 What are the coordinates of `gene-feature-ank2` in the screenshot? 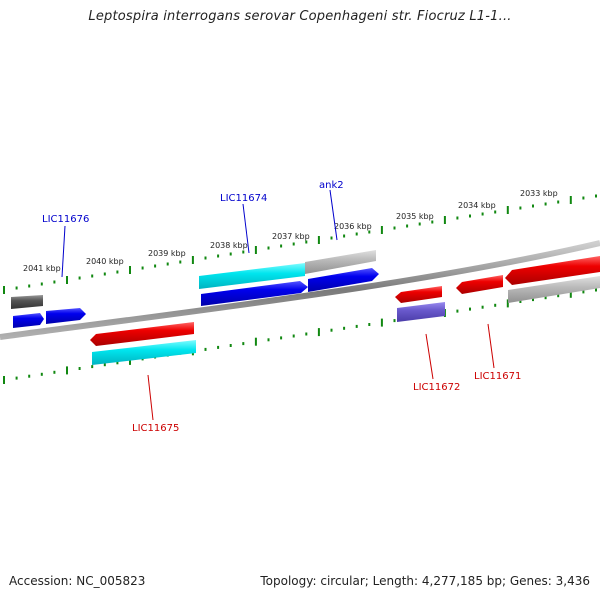 It's located at (343, 280).